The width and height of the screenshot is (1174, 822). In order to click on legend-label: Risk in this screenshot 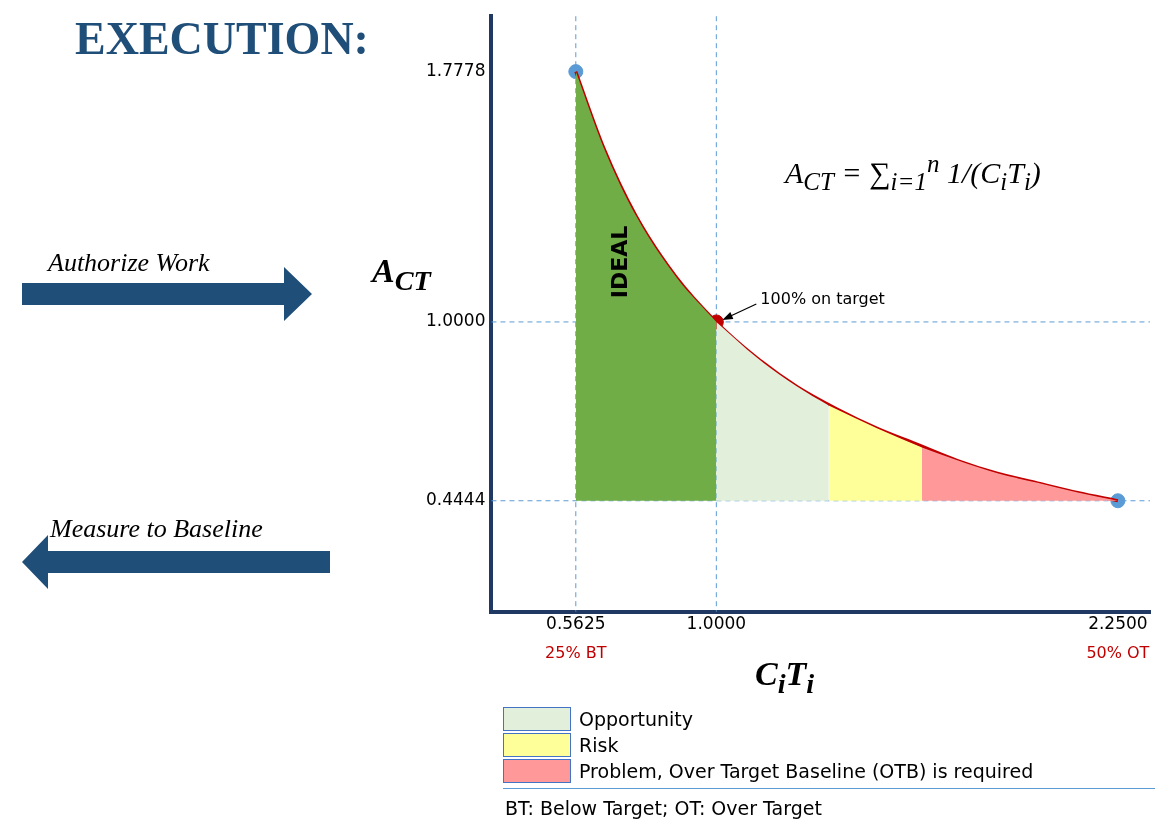, I will do `click(599, 745)`.